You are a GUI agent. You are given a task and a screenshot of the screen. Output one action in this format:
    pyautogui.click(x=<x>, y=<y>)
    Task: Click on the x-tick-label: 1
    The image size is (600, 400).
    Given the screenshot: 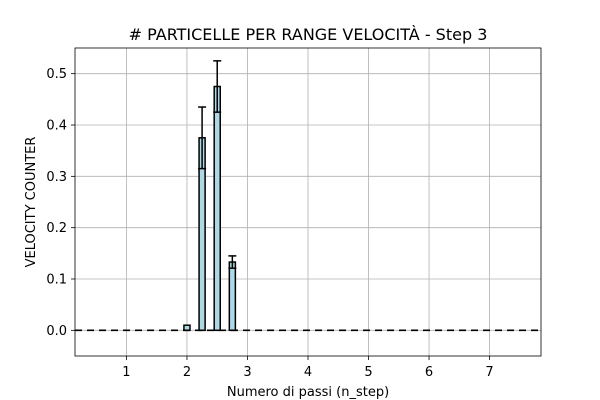 What is the action you would take?
    pyautogui.click(x=126, y=372)
    